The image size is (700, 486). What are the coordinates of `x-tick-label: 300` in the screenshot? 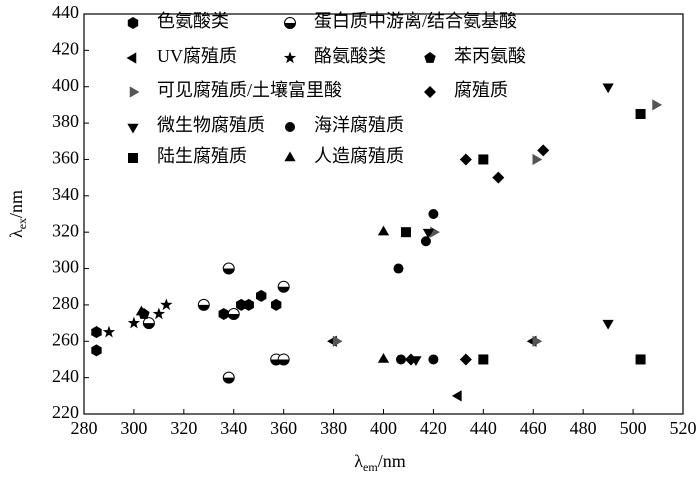 It's located at (133, 428).